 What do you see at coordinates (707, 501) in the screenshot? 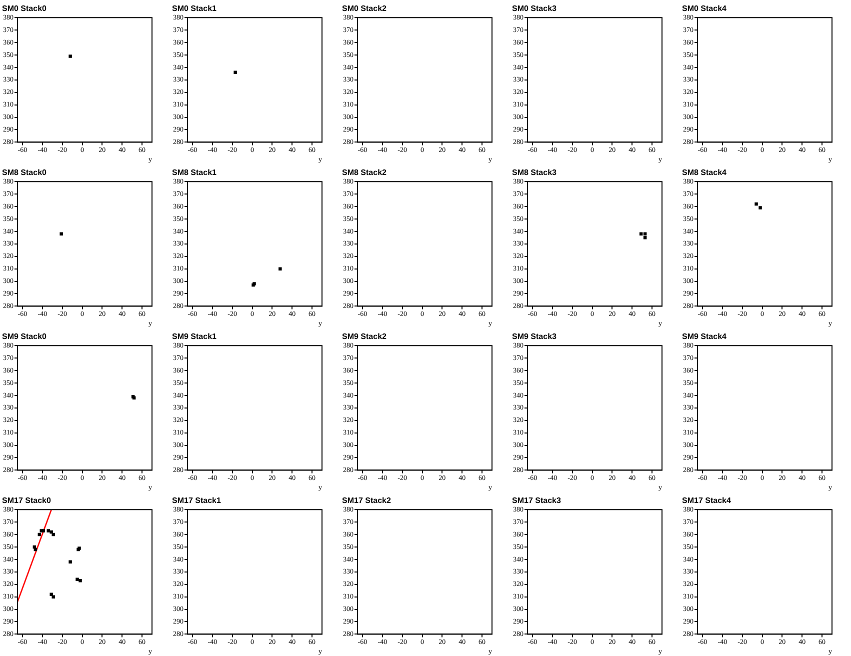
I see `chart-title: SM17 Stack4` at bounding box center [707, 501].